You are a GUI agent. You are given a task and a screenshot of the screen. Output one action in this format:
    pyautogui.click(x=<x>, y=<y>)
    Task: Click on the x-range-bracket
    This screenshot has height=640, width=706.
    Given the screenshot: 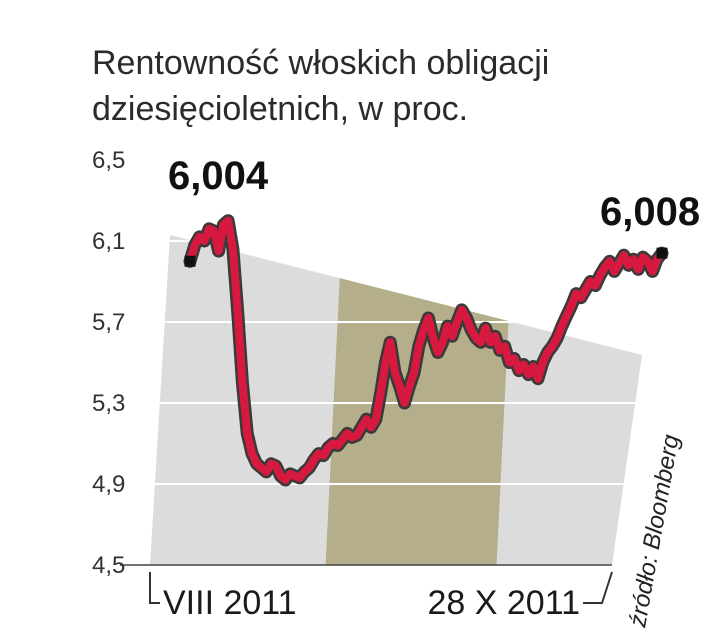 What is the action you would take?
    pyautogui.click(x=381, y=587)
    